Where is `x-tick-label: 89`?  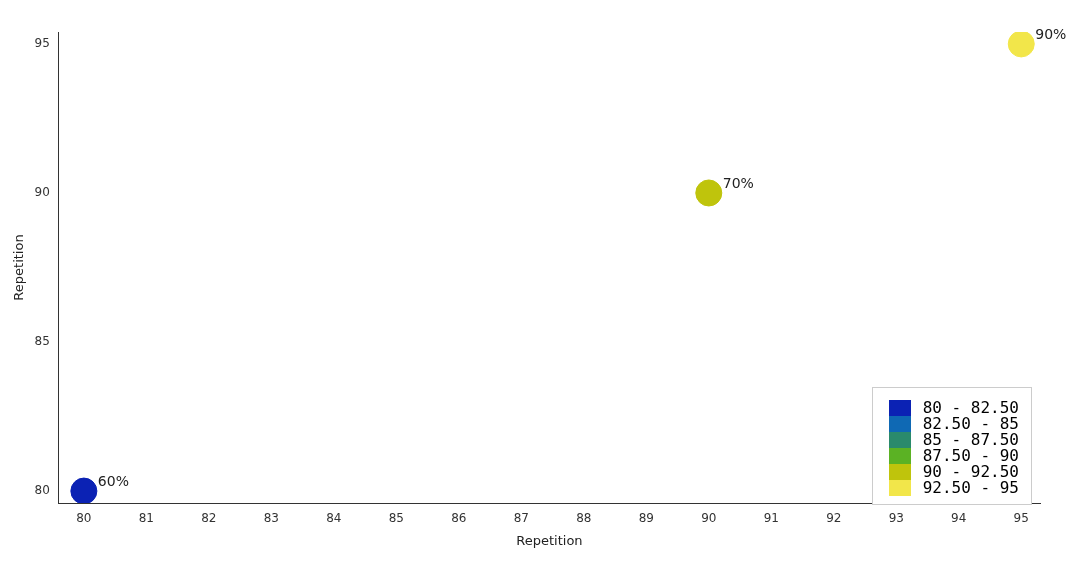 x-tick-label: 89 is located at coordinates (646, 518).